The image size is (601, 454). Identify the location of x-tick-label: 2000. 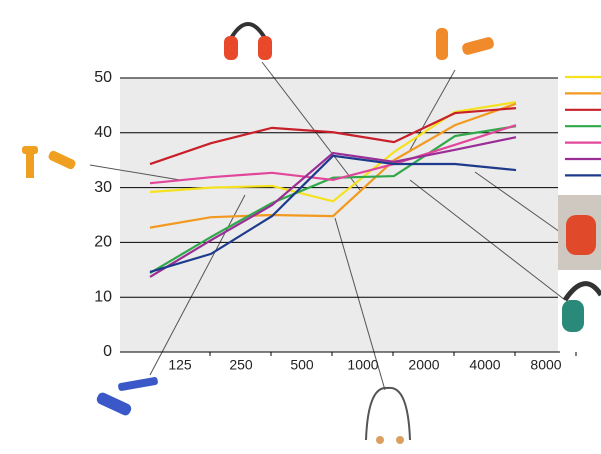
(423, 365).